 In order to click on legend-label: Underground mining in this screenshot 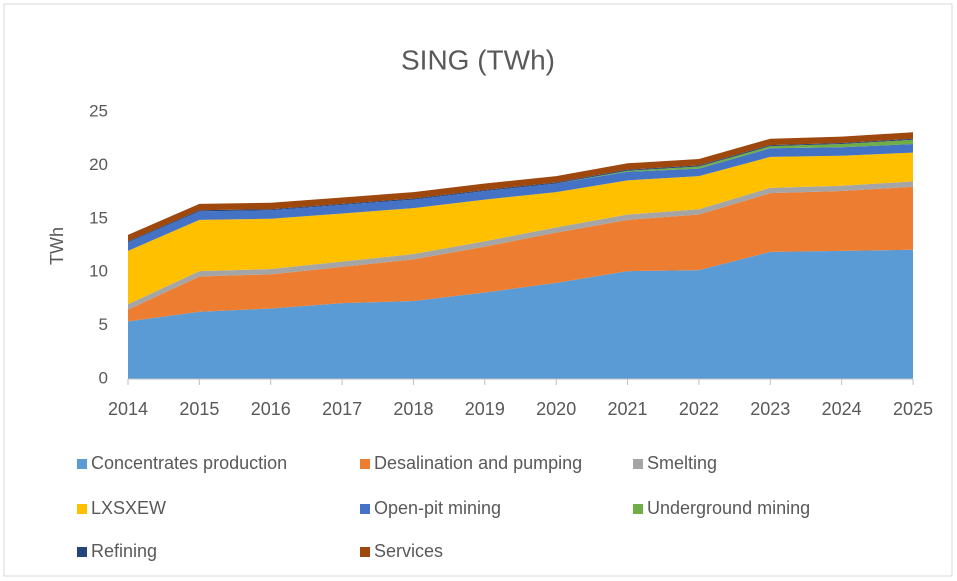, I will do `click(728, 508)`.